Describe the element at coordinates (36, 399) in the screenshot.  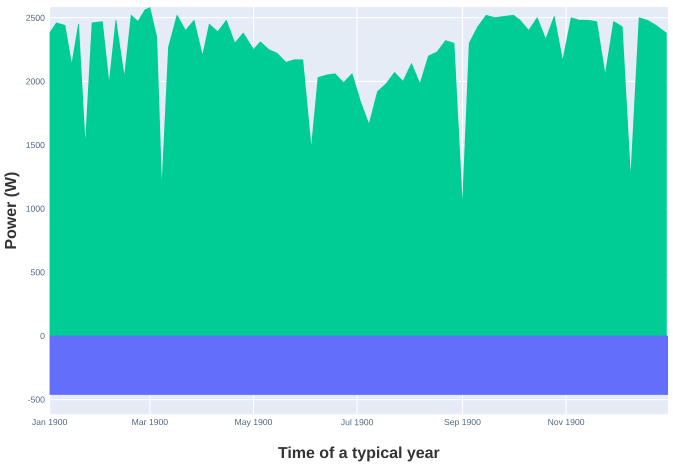
I see `y-tick-label: -500` at that location.